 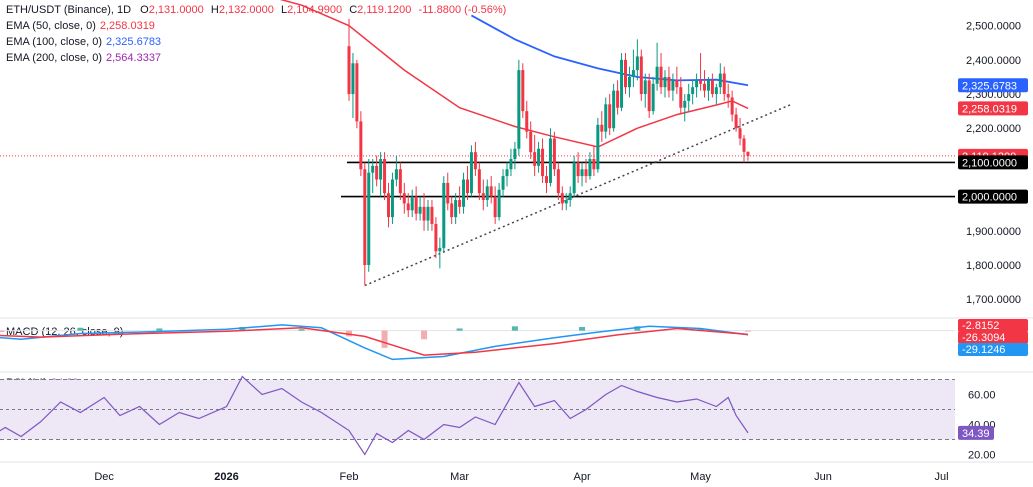 I want to click on price-axis-tick: 2,200.0000, so click(x=993, y=129).